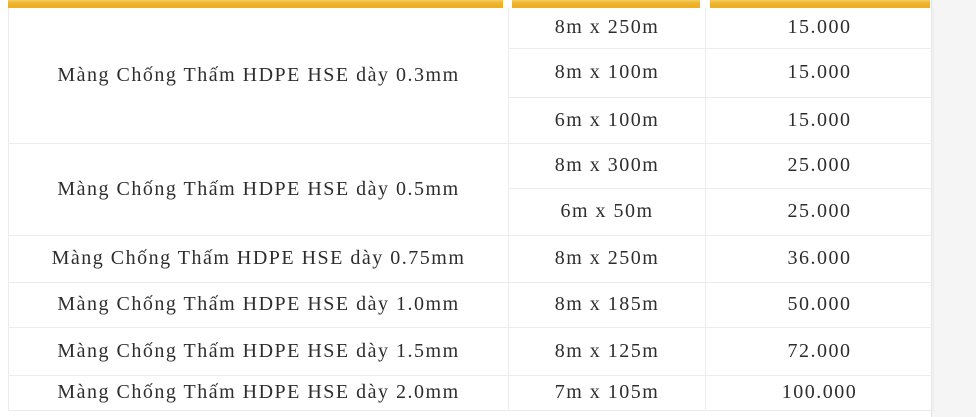 This screenshot has width=976, height=417. What do you see at coordinates (607, 304) in the screenshot?
I see `size-cell: 8m x 185m` at bounding box center [607, 304].